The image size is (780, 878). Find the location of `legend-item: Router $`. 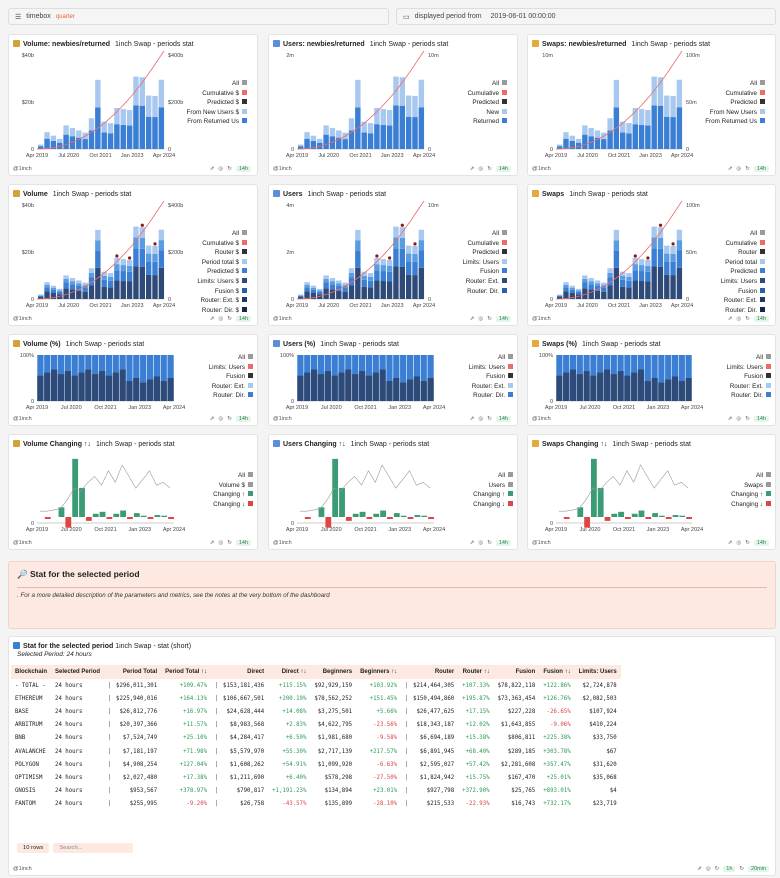

legend-item: Router $ is located at coordinates (222, 253).